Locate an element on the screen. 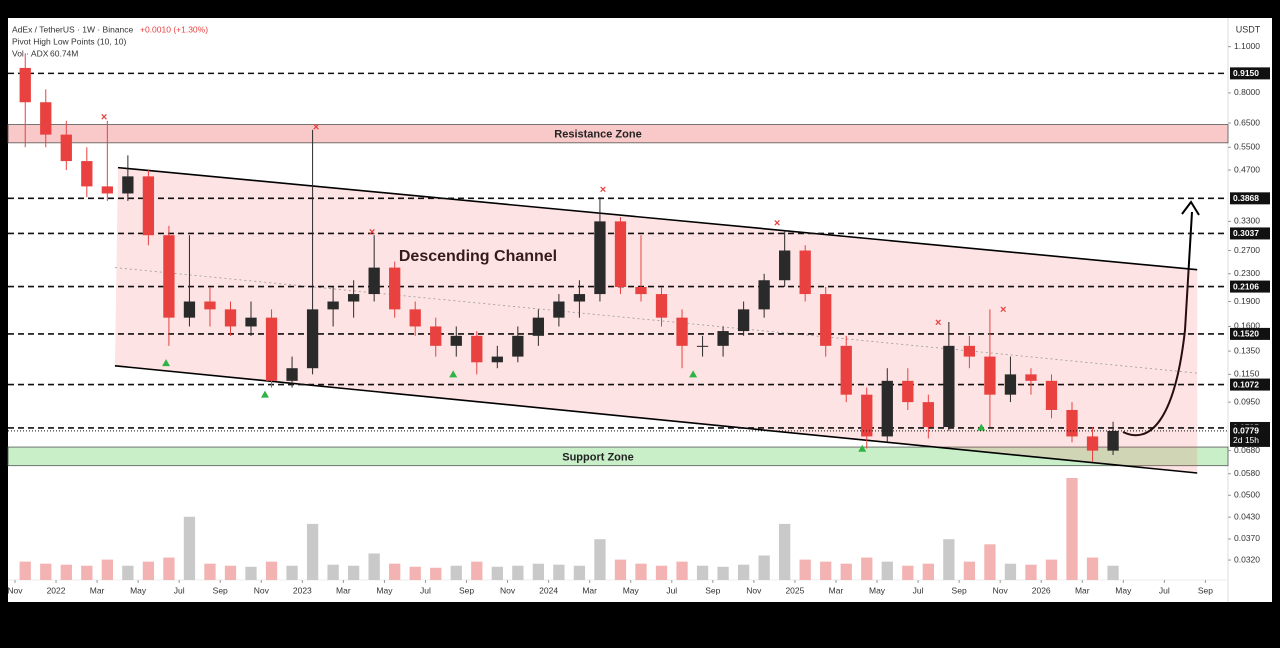 The width and height of the screenshot is (1280, 648). y-tick-label: 0.1900 is located at coordinates (1247, 301).